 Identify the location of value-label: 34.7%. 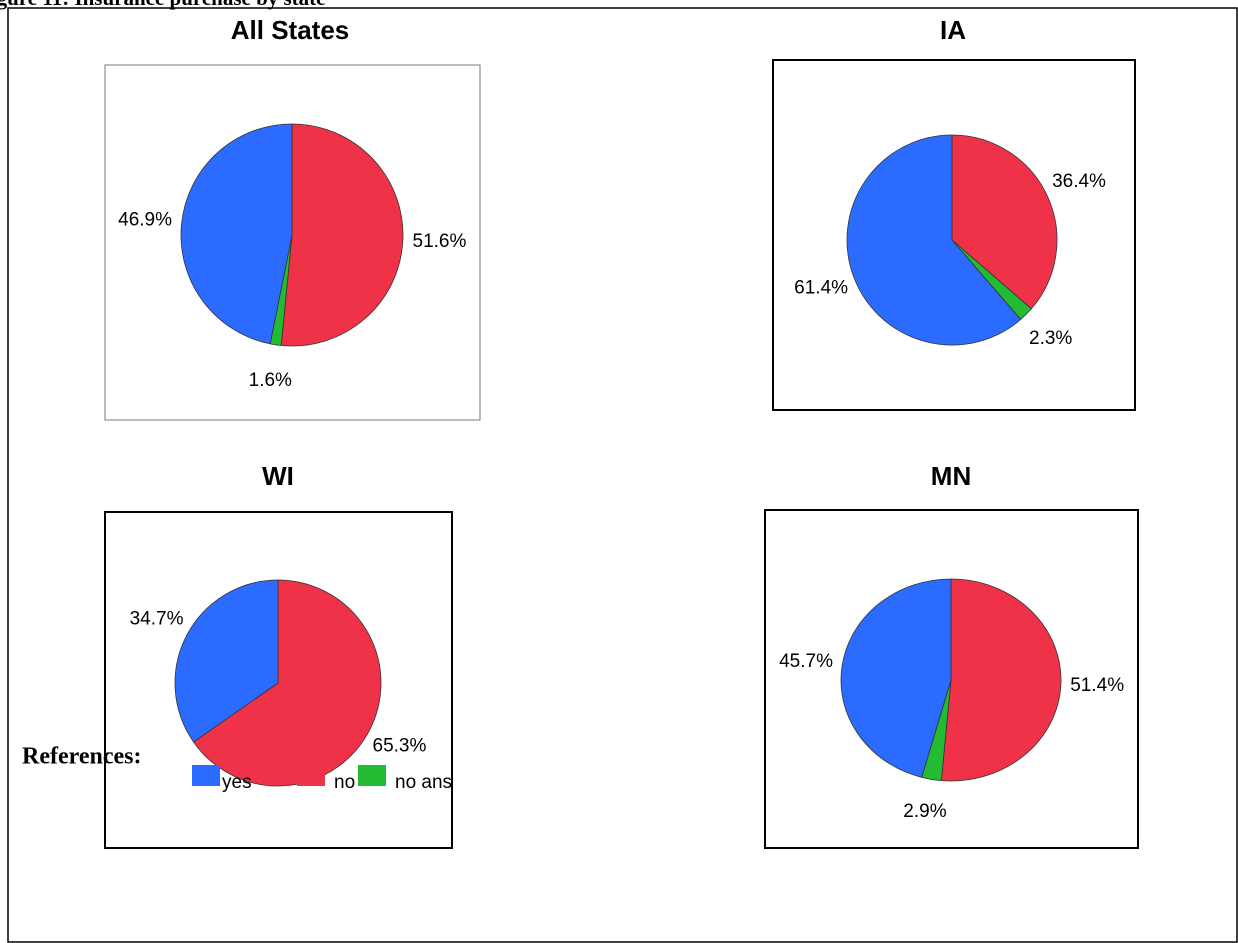
(157, 619).